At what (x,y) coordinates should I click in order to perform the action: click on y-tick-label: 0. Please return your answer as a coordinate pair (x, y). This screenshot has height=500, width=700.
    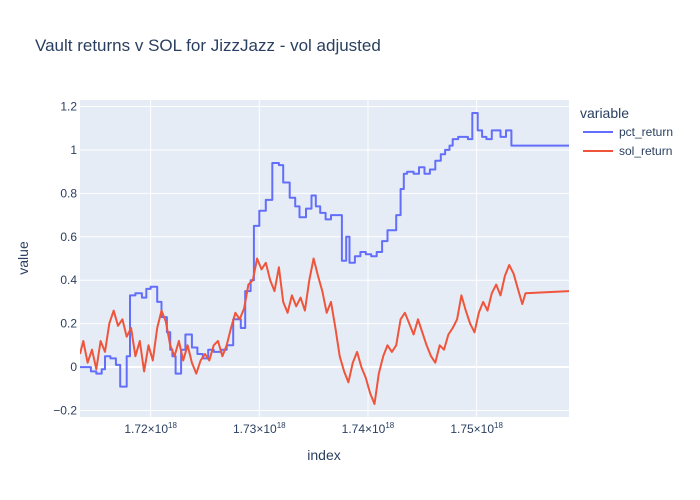
    Looking at the image, I should click on (73, 367).